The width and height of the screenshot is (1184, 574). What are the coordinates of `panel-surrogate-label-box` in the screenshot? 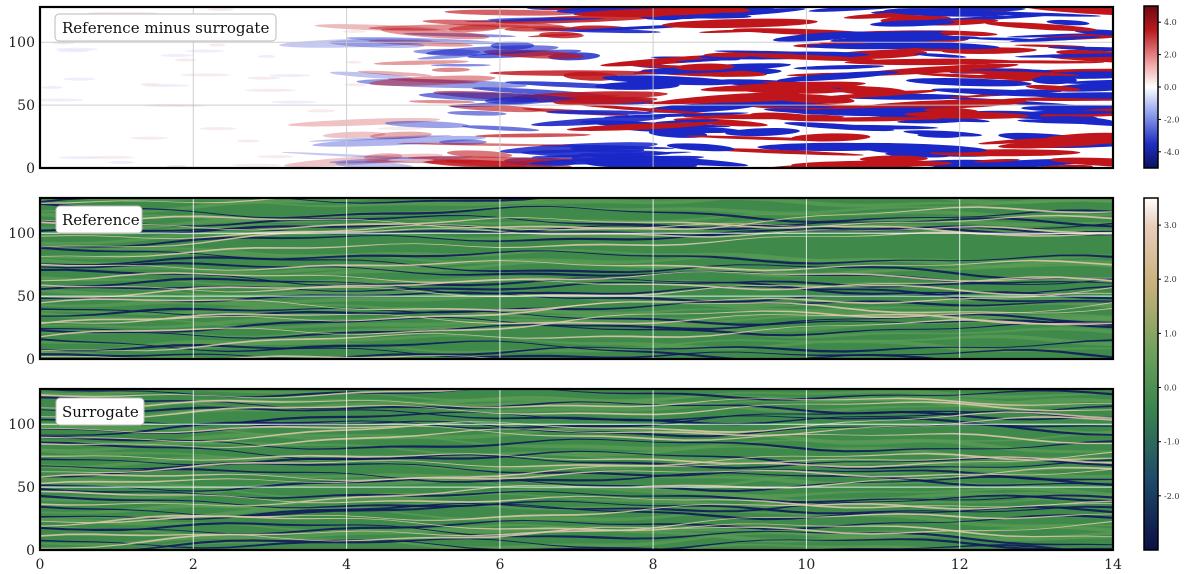 It's located at (100, 411).